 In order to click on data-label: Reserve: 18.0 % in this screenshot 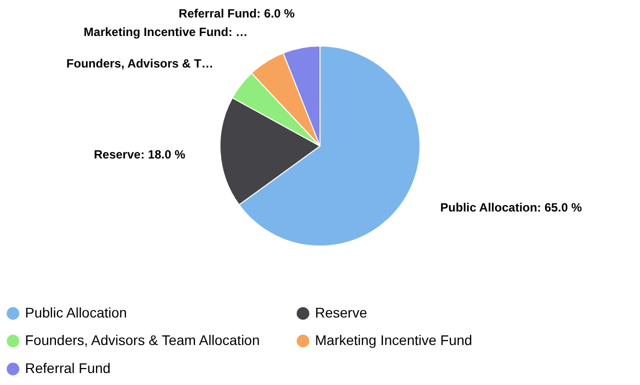, I will do `click(140, 154)`.